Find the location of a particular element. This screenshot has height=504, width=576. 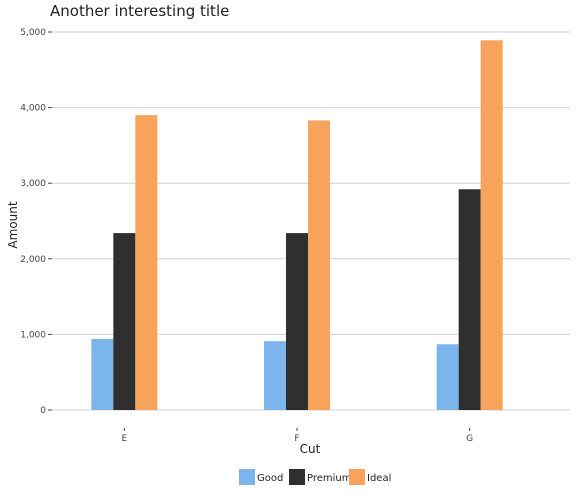

y-axis-title: Amount is located at coordinates (13, 224).